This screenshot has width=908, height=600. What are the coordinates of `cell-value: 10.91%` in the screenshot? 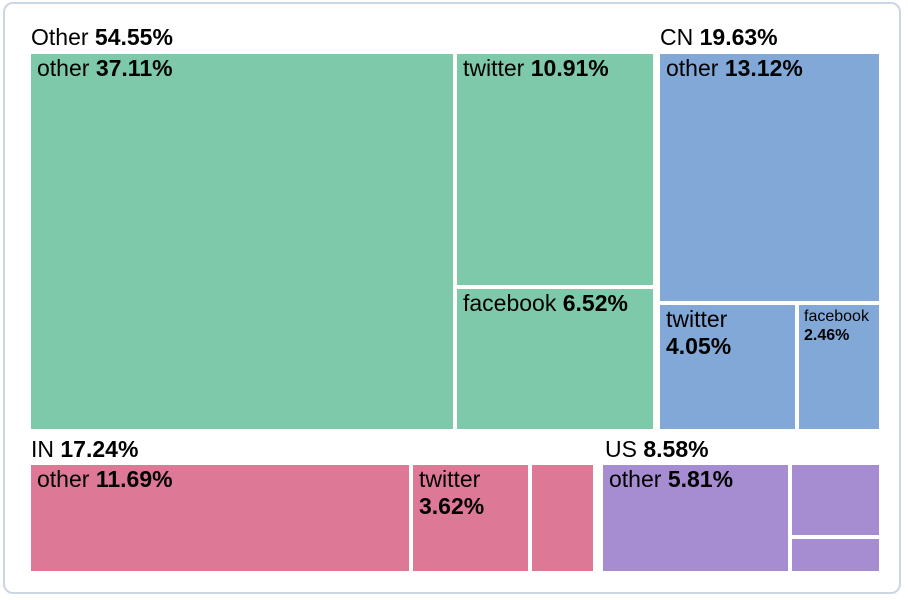 It's located at (569, 68).